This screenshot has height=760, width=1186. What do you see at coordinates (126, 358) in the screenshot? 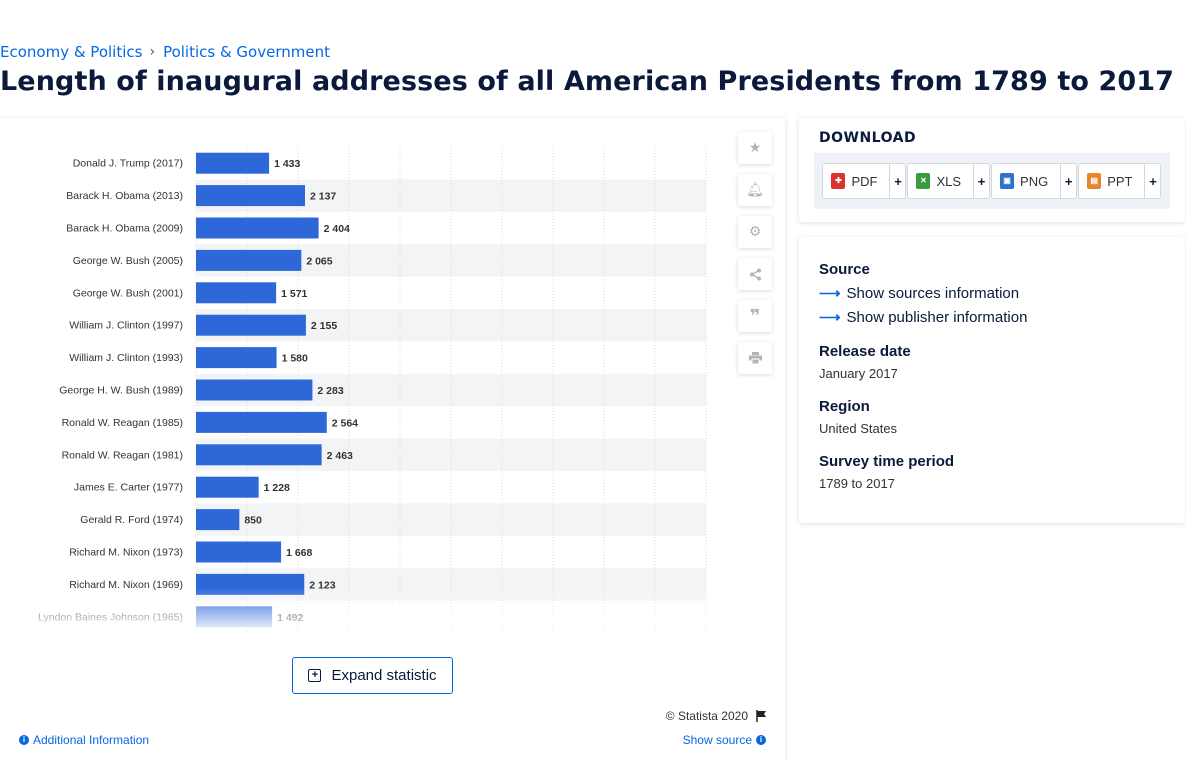
I see `category-label: William J. Clinton (1993)` at bounding box center [126, 358].